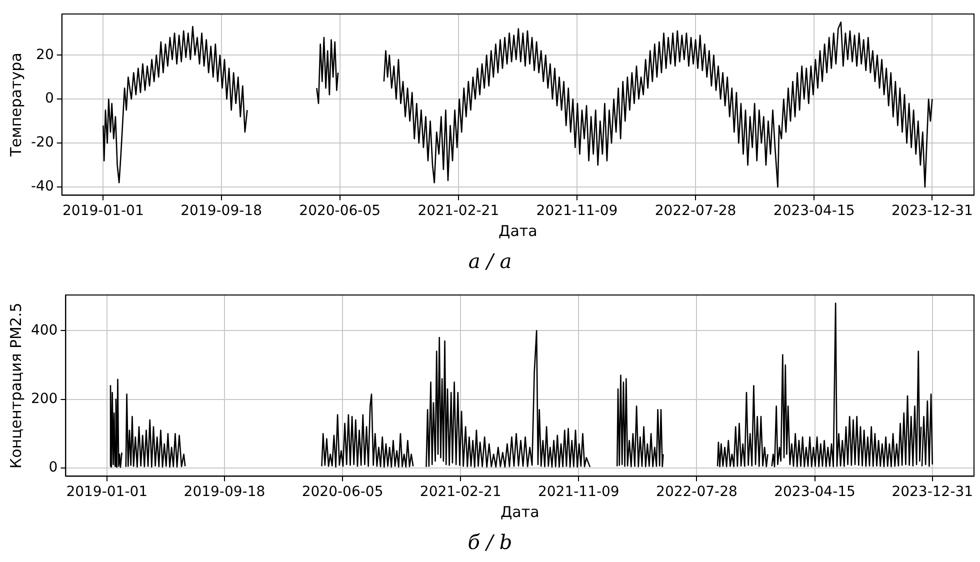  Describe the element at coordinates (44, 330) in the screenshot. I see `y-tick-label: 400` at that location.